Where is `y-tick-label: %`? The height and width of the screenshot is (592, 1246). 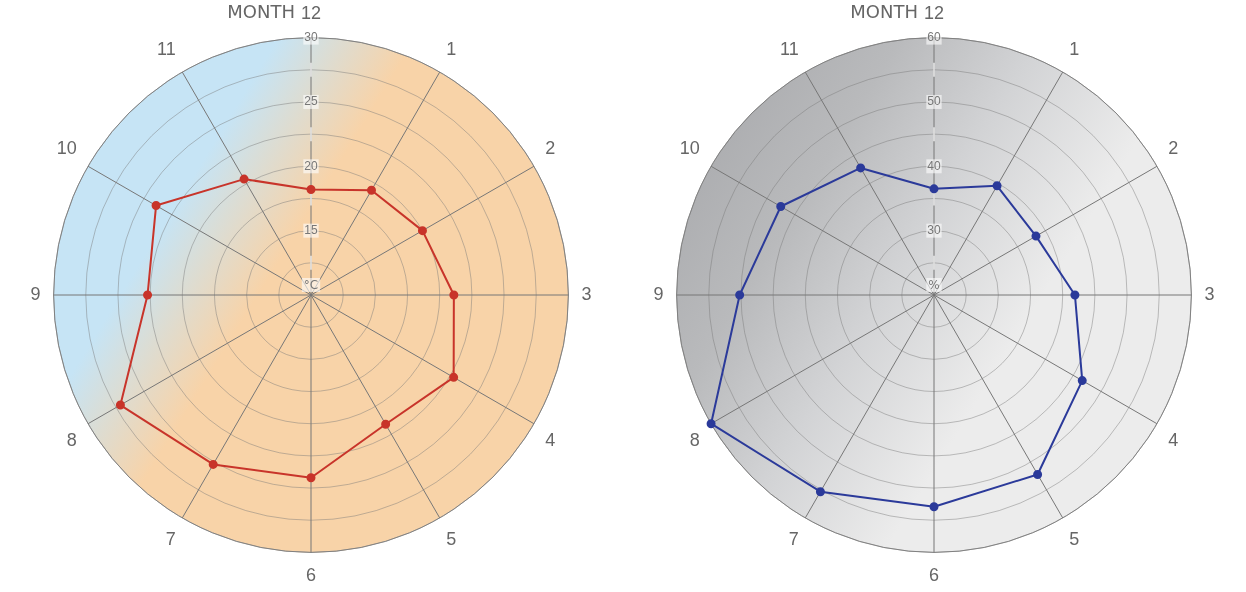
y-tick-label: % is located at coordinates (934, 285).